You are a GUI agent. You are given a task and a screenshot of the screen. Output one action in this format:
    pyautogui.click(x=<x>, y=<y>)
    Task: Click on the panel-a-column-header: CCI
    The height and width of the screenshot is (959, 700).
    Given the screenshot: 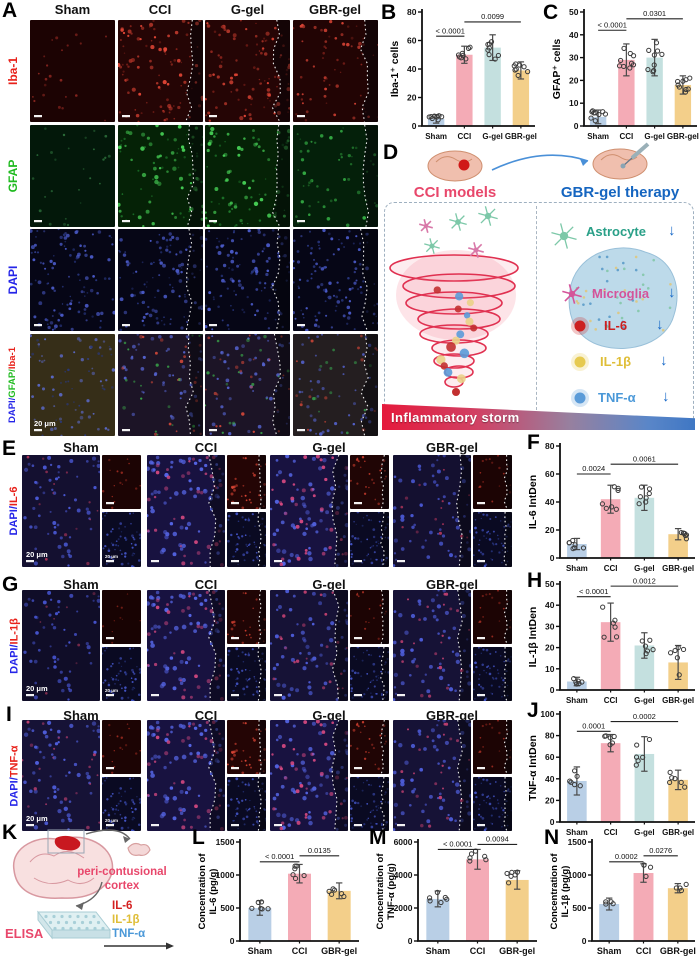 What is the action you would take?
    pyautogui.click(x=160, y=9)
    